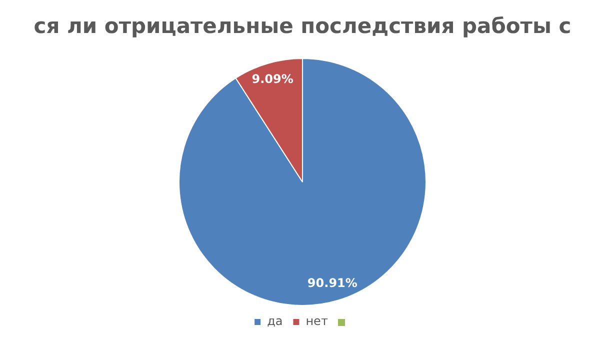  I want to click on data-label: 9.09%, so click(273, 79).